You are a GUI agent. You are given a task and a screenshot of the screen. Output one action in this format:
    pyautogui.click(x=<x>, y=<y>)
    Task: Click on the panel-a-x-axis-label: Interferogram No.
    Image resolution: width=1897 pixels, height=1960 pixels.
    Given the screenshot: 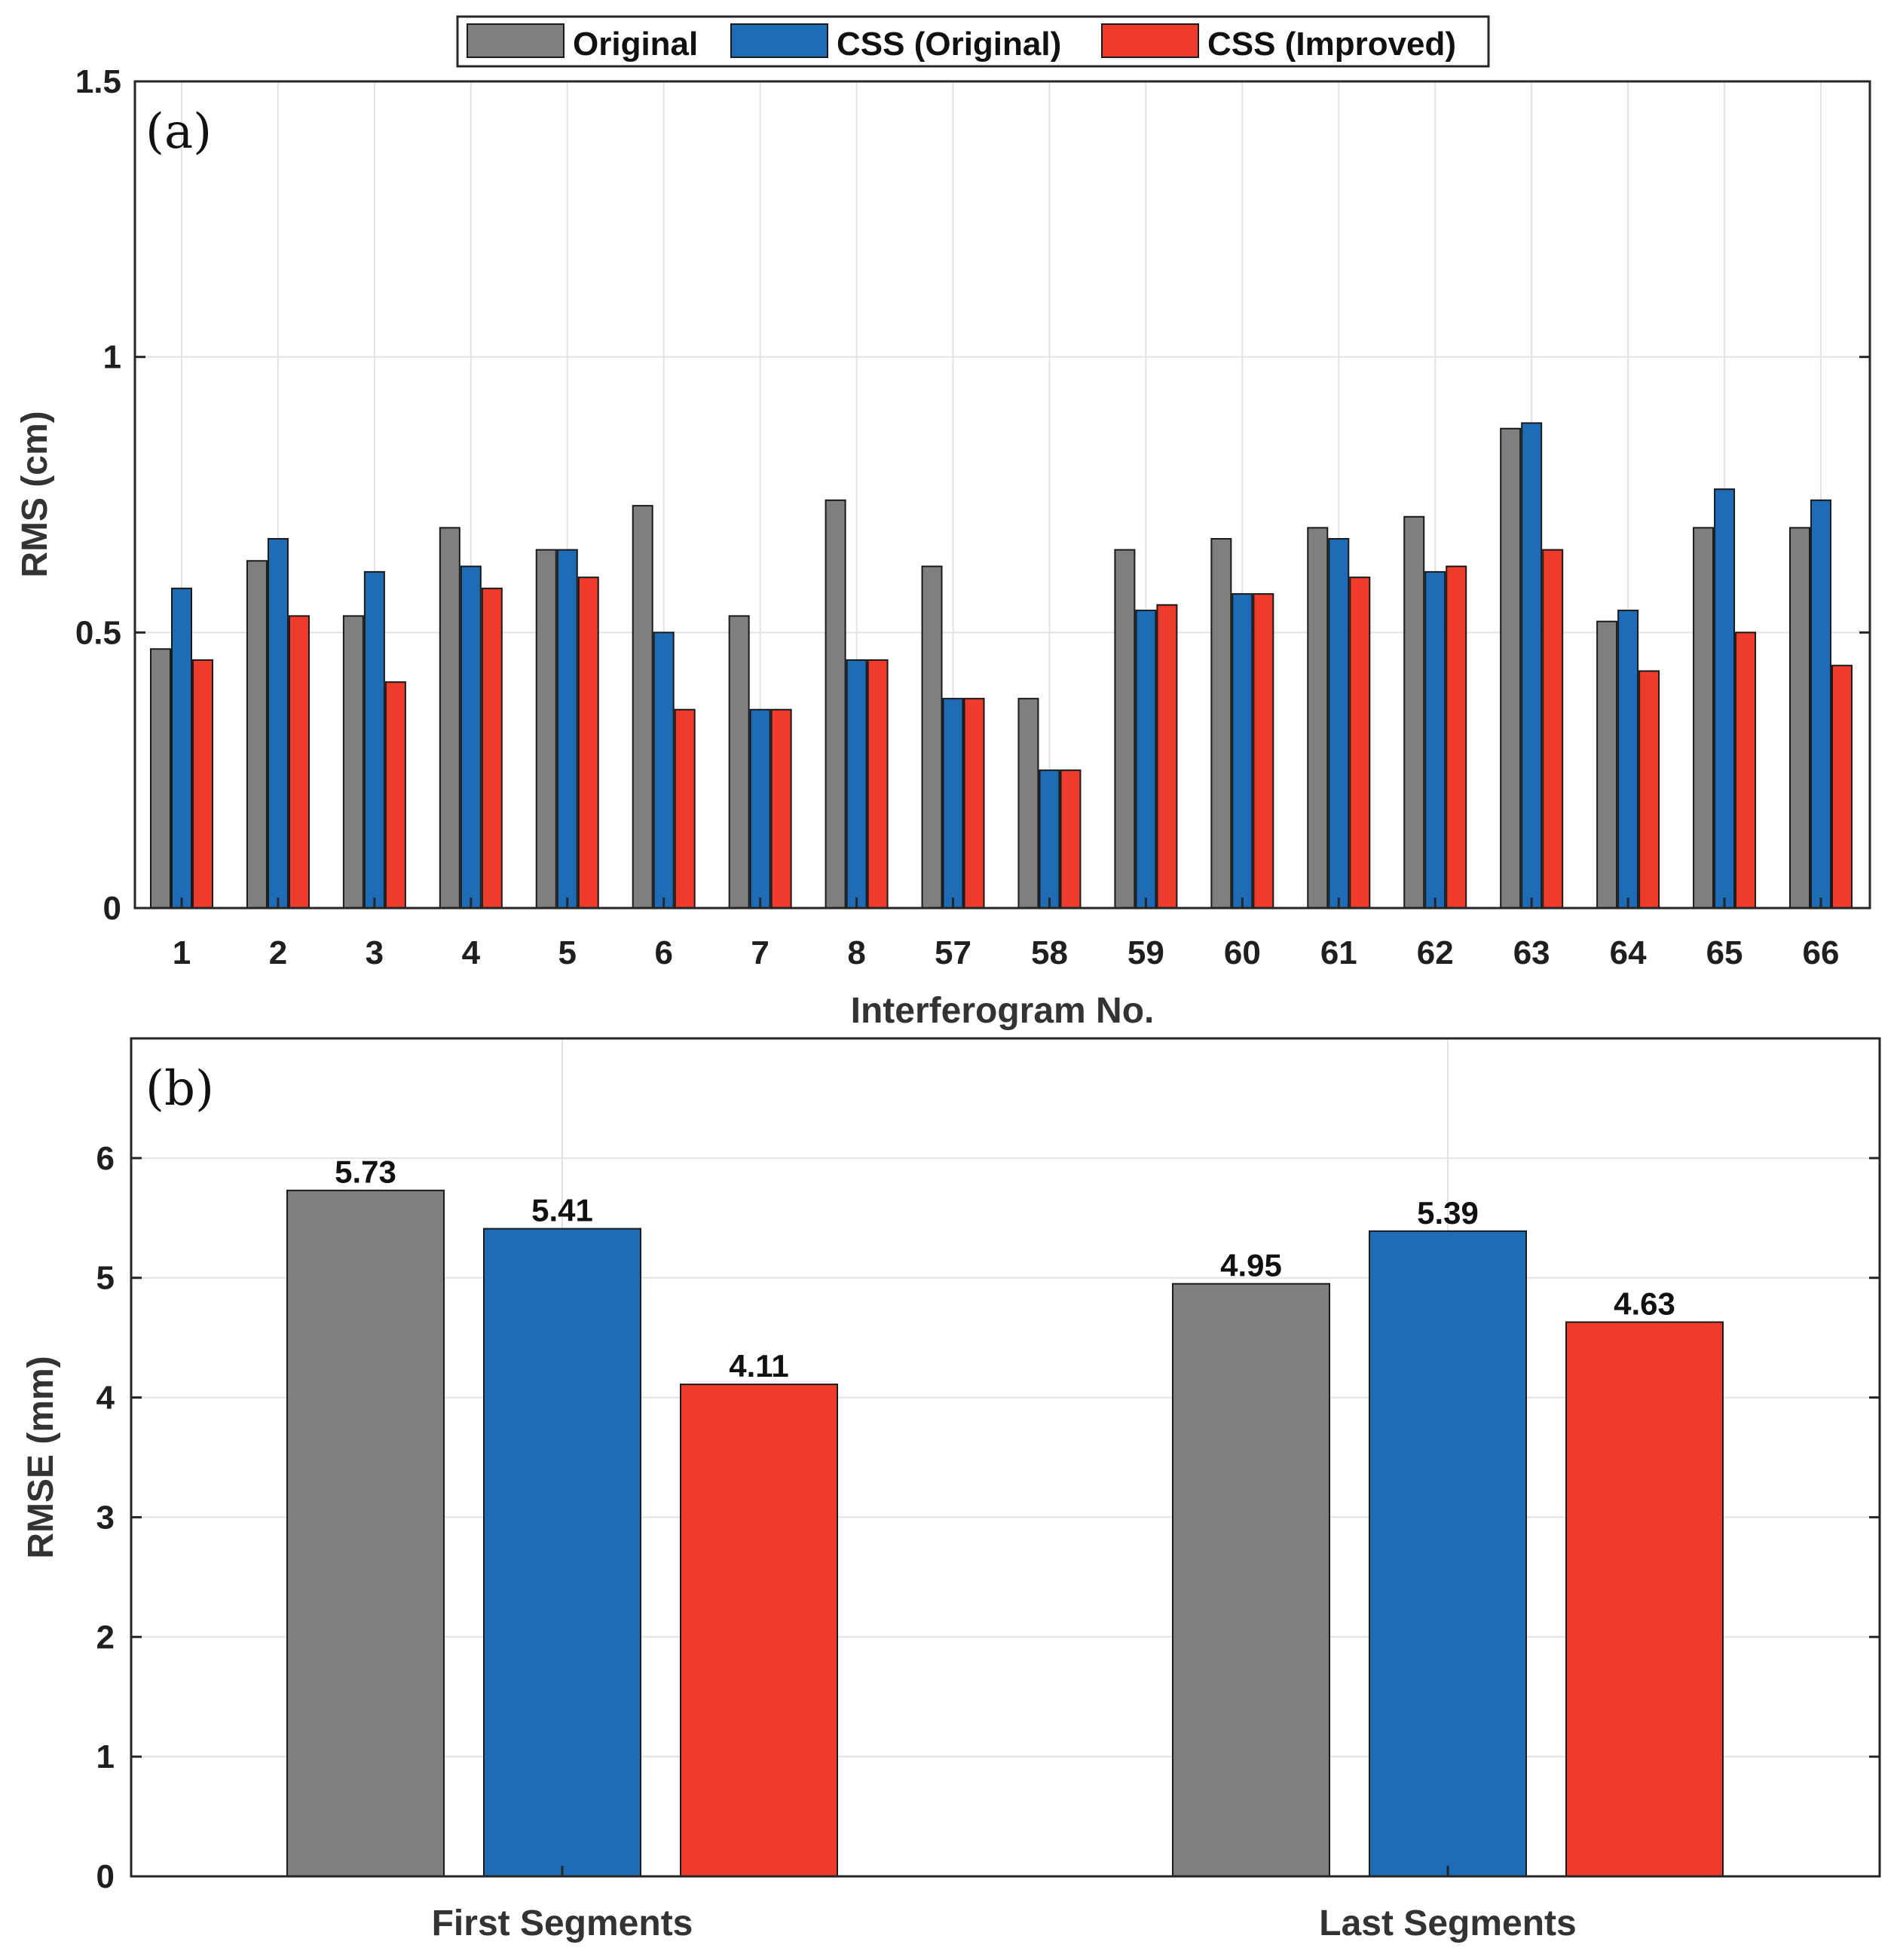 What is the action you would take?
    pyautogui.click(x=1003, y=1011)
    